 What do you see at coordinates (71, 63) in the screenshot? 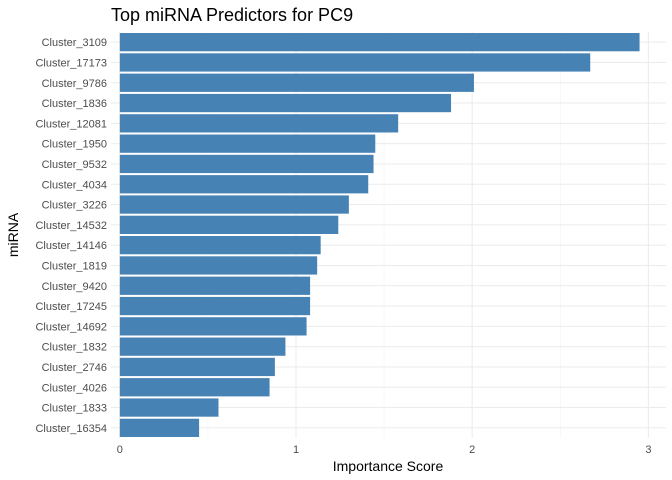
I see `y-tick-label: Cluster_17173` at bounding box center [71, 63].